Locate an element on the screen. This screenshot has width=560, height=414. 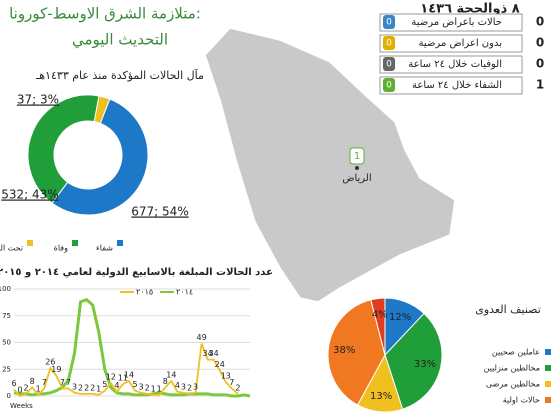
data-label: 13 is located at coordinates (226, 376).